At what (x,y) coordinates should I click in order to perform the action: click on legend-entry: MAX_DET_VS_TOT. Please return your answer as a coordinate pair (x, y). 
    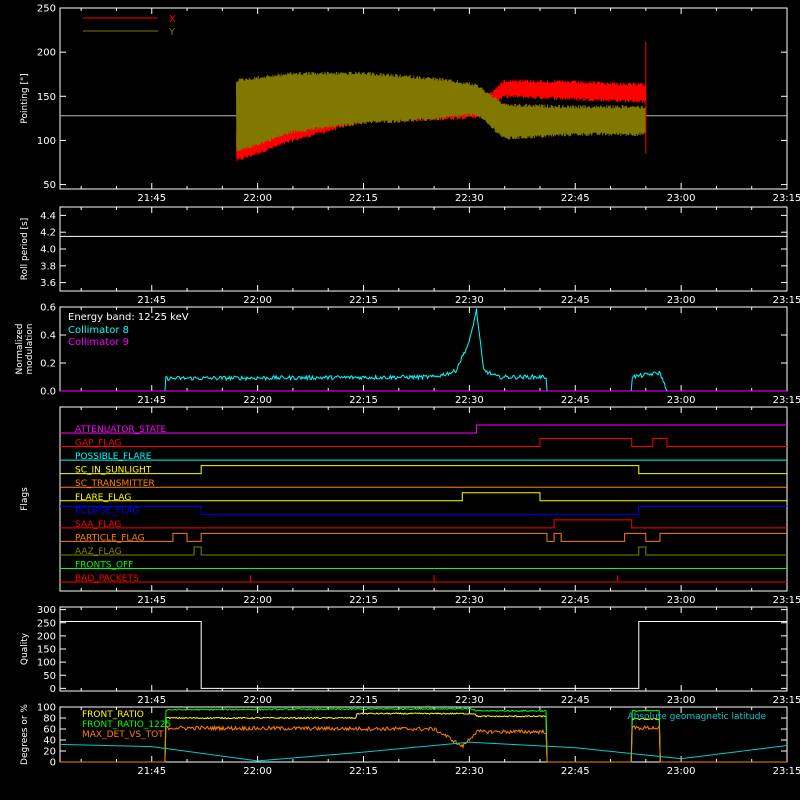
    Looking at the image, I should click on (123, 735).